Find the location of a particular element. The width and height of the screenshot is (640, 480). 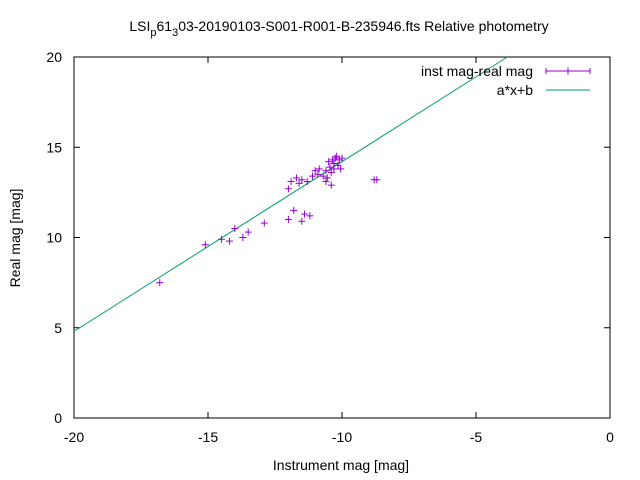

legend: inst mag-real mag a*x+b is located at coordinates (506, 80).